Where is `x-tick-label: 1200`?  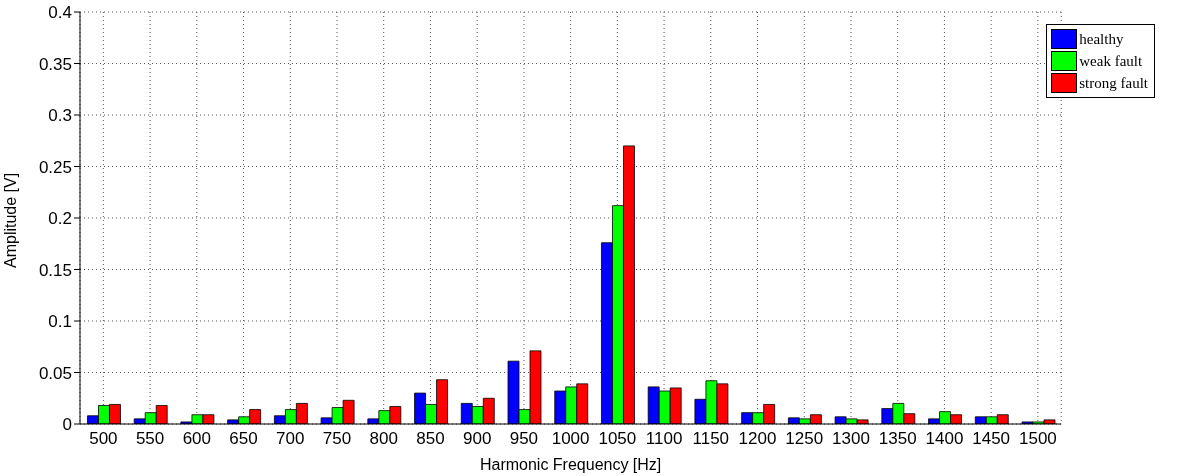 x-tick-label: 1200 is located at coordinates (757, 439).